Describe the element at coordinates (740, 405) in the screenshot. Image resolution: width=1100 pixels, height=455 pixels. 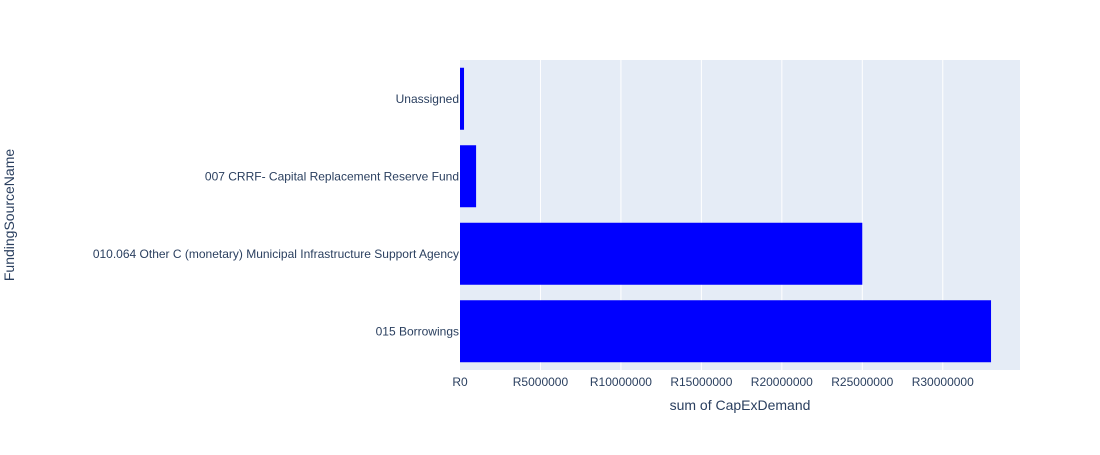
I see `x-axis-title: sum of CapExDemand` at that location.